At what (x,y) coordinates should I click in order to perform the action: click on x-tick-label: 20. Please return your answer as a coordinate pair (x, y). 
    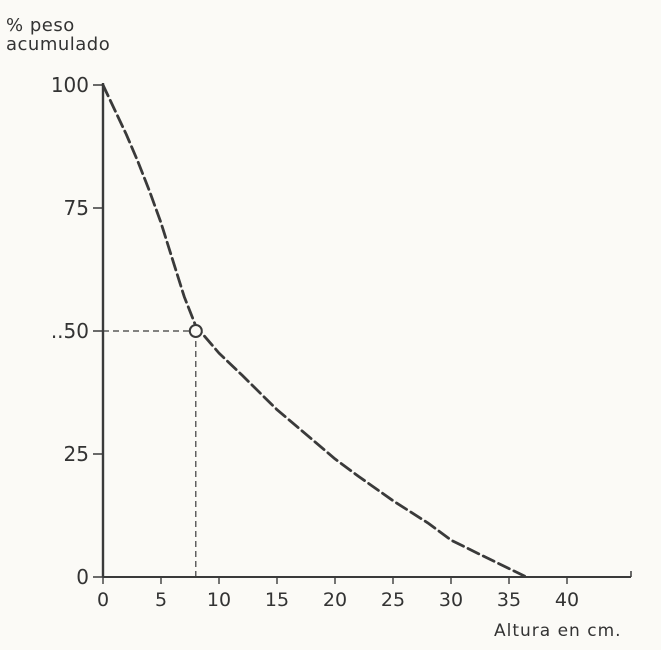
    Looking at the image, I should click on (335, 600).